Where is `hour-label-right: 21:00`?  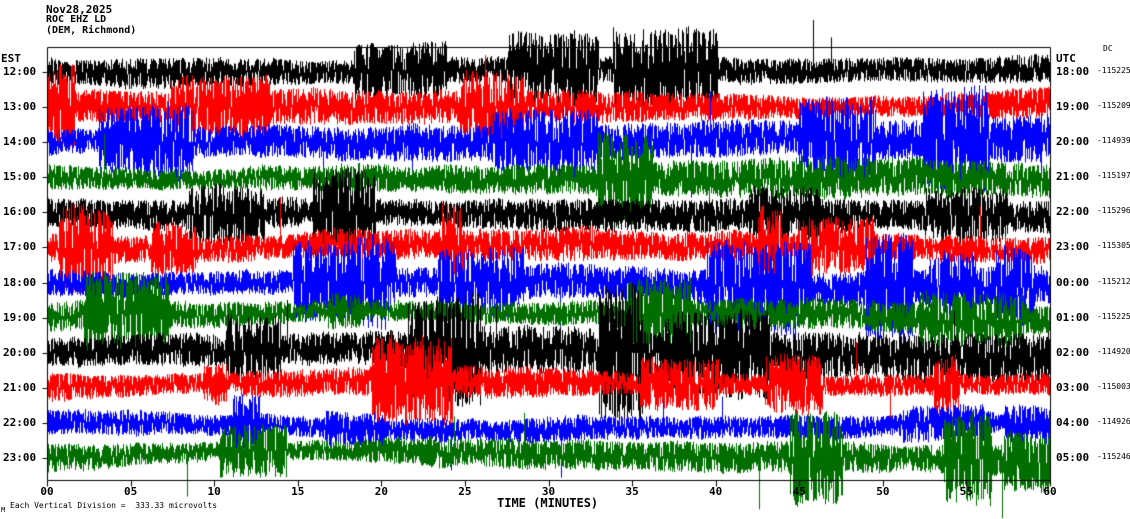
hour-label-right: 21:00 is located at coordinates (1073, 177).